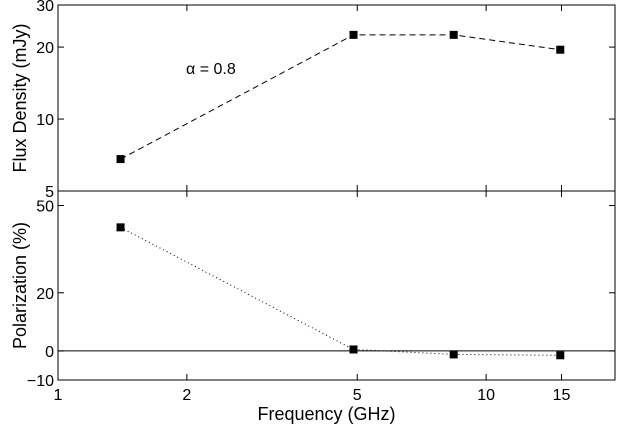  Describe the element at coordinates (20, 285) in the screenshot. I see `bottom-y-axis-title: Polarization (%)` at that location.